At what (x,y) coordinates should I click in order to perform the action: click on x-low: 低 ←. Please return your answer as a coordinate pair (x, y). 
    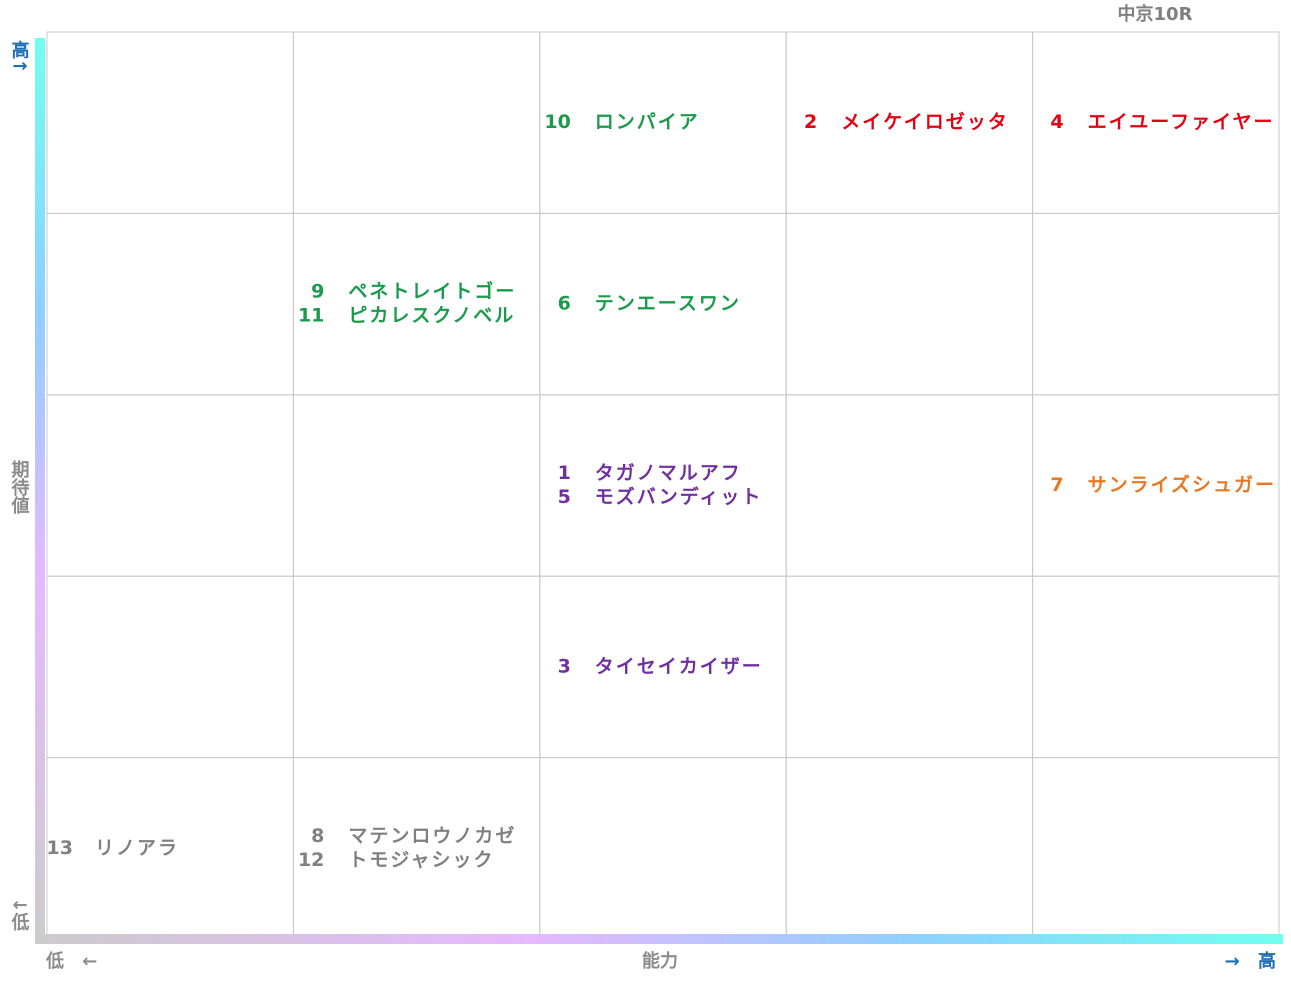
    Looking at the image, I should click on (71, 961).